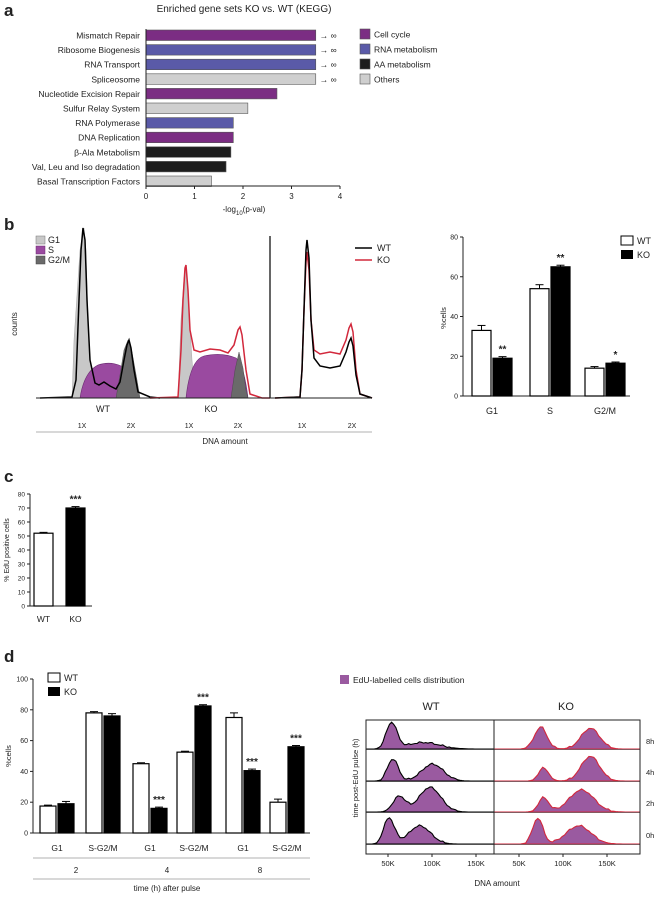 This screenshot has width=660, height=899. What do you see at coordinates (244, 9) in the screenshot?
I see `chart-a-title: Enriched gene sets KO vs. WT (KEGG)` at bounding box center [244, 9].